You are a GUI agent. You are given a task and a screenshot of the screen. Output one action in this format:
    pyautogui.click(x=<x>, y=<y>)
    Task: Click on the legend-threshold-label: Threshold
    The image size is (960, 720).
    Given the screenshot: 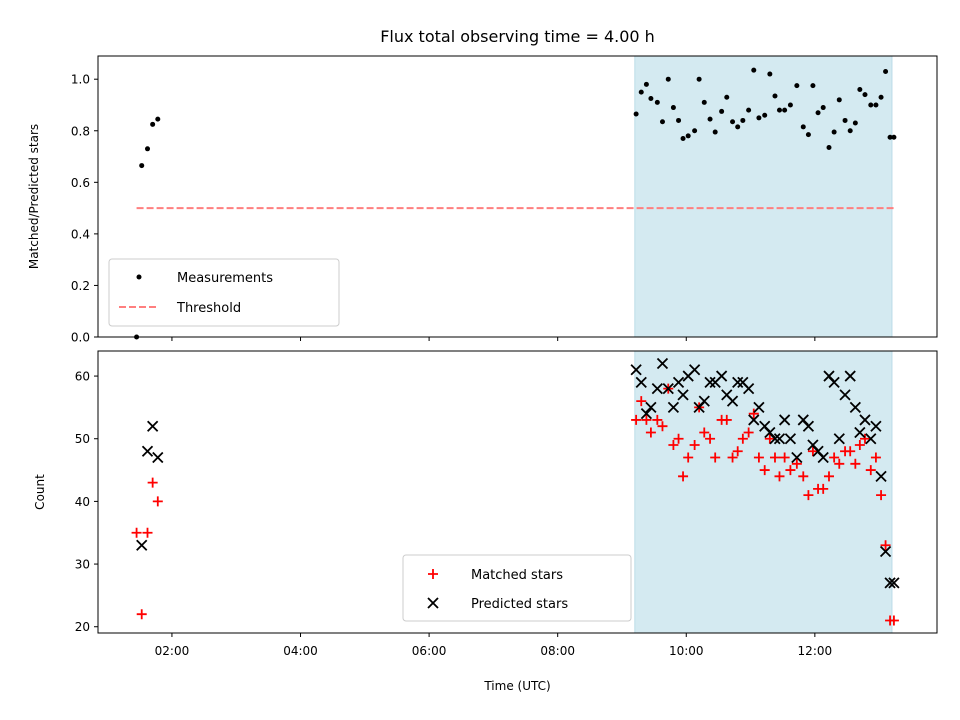 What is the action you would take?
    pyautogui.click(x=208, y=308)
    